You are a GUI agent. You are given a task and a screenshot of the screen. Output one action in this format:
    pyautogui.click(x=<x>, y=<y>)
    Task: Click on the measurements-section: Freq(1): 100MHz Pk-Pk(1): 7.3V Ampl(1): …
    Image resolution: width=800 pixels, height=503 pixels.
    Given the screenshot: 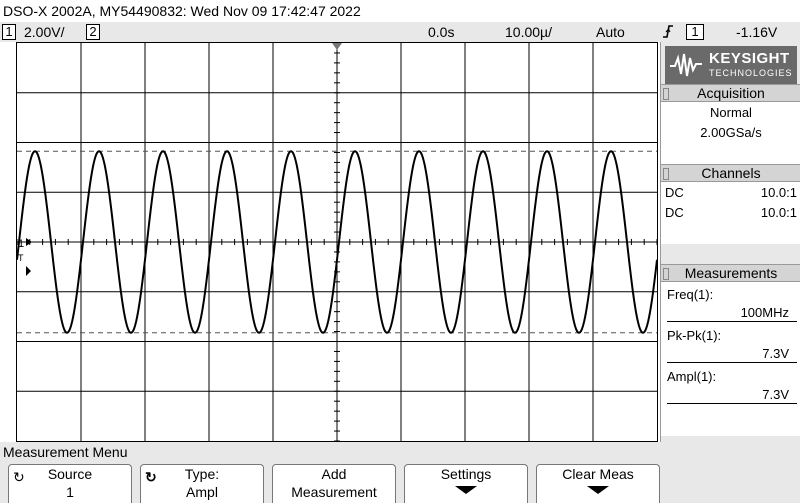 What is the action you would take?
    pyautogui.click(x=730, y=359)
    